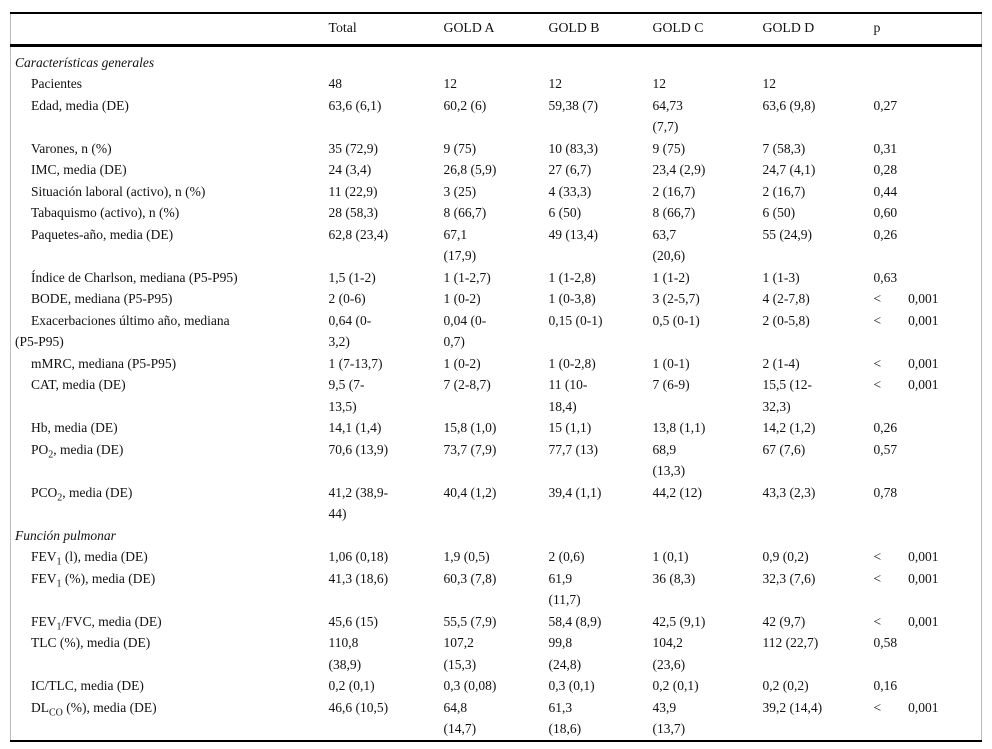  I want to click on data-cell: 11 (10- 18,4), so click(568, 395).